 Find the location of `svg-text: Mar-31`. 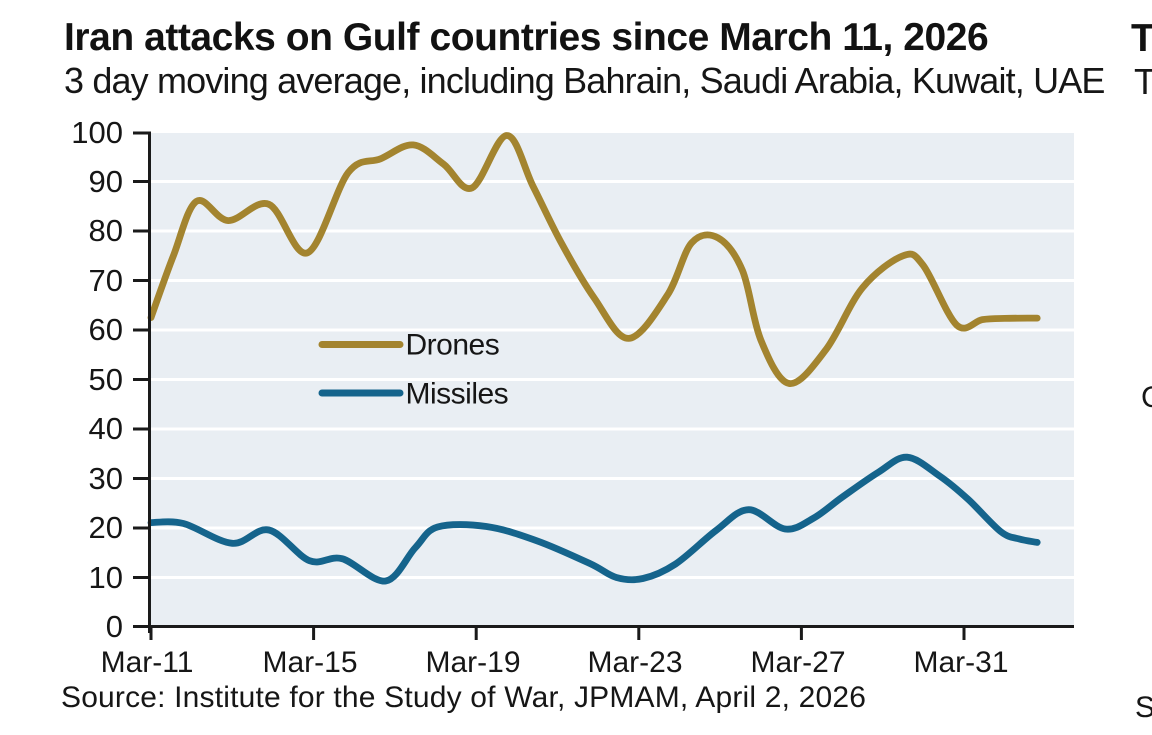

svg-text: Mar-31 is located at coordinates (960, 662).